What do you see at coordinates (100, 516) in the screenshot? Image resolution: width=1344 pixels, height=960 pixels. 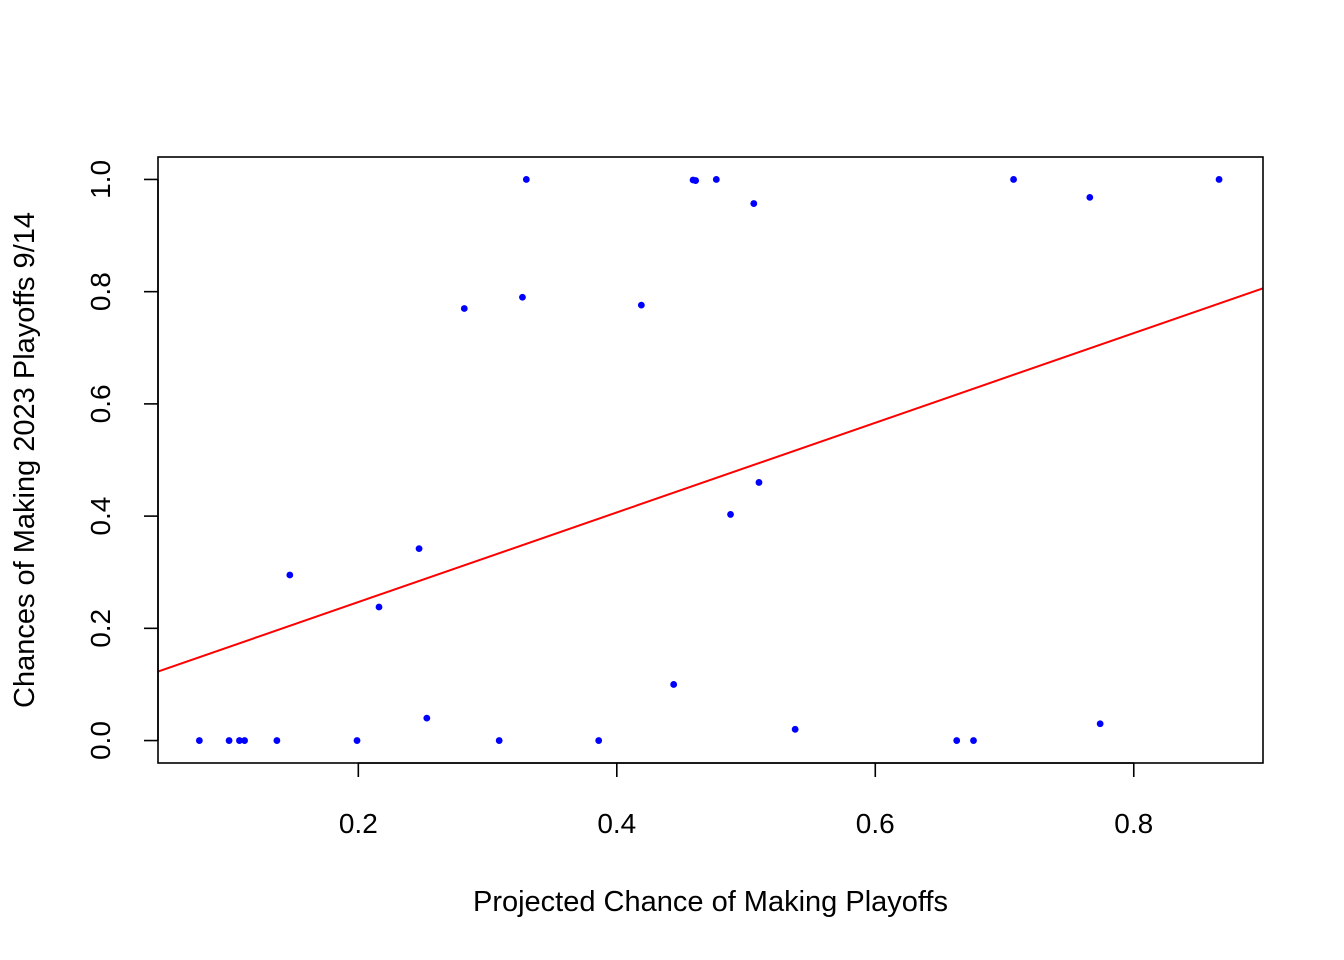 I see `y-tick-label: 0.4` at bounding box center [100, 516].